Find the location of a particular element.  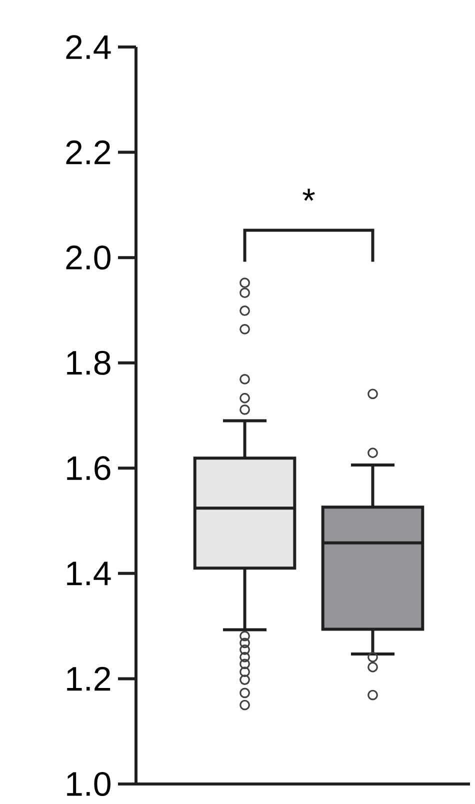

y-tick-label: 2.2 is located at coordinates (88, 152).